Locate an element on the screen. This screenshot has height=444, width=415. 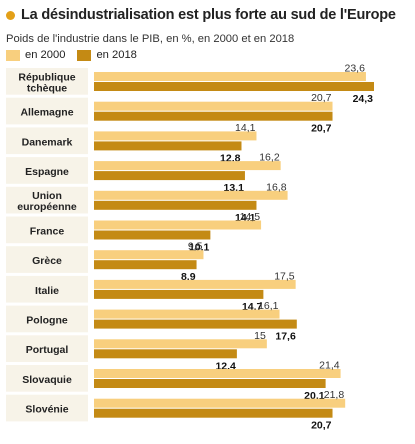
legend-item-2000: en 2000 is located at coordinates (35, 55).